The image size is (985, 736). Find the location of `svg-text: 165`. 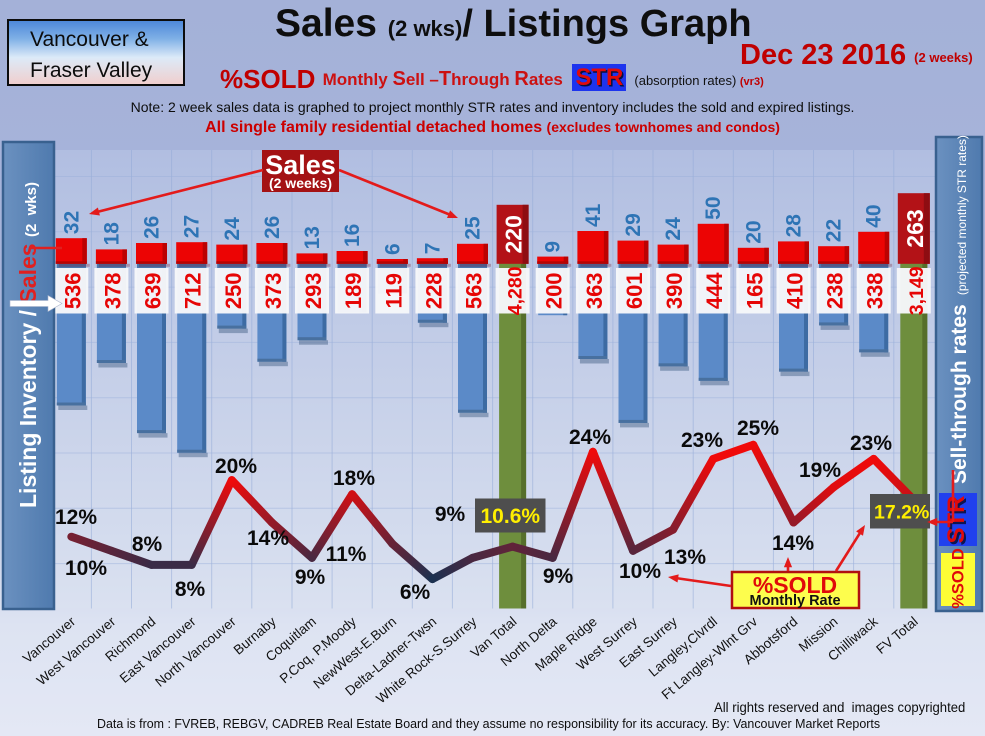

svg-text: 165 is located at coordinates (754, 290).